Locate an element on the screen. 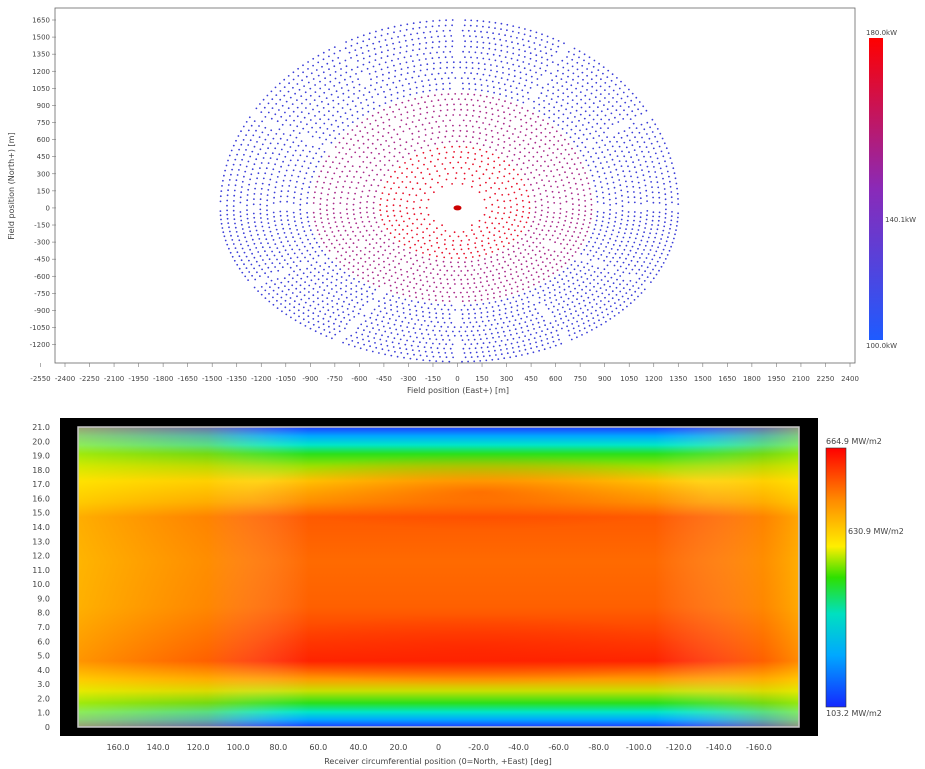  heatmap-x-tick-label: 20.0 is located at coordinates (399, 747).